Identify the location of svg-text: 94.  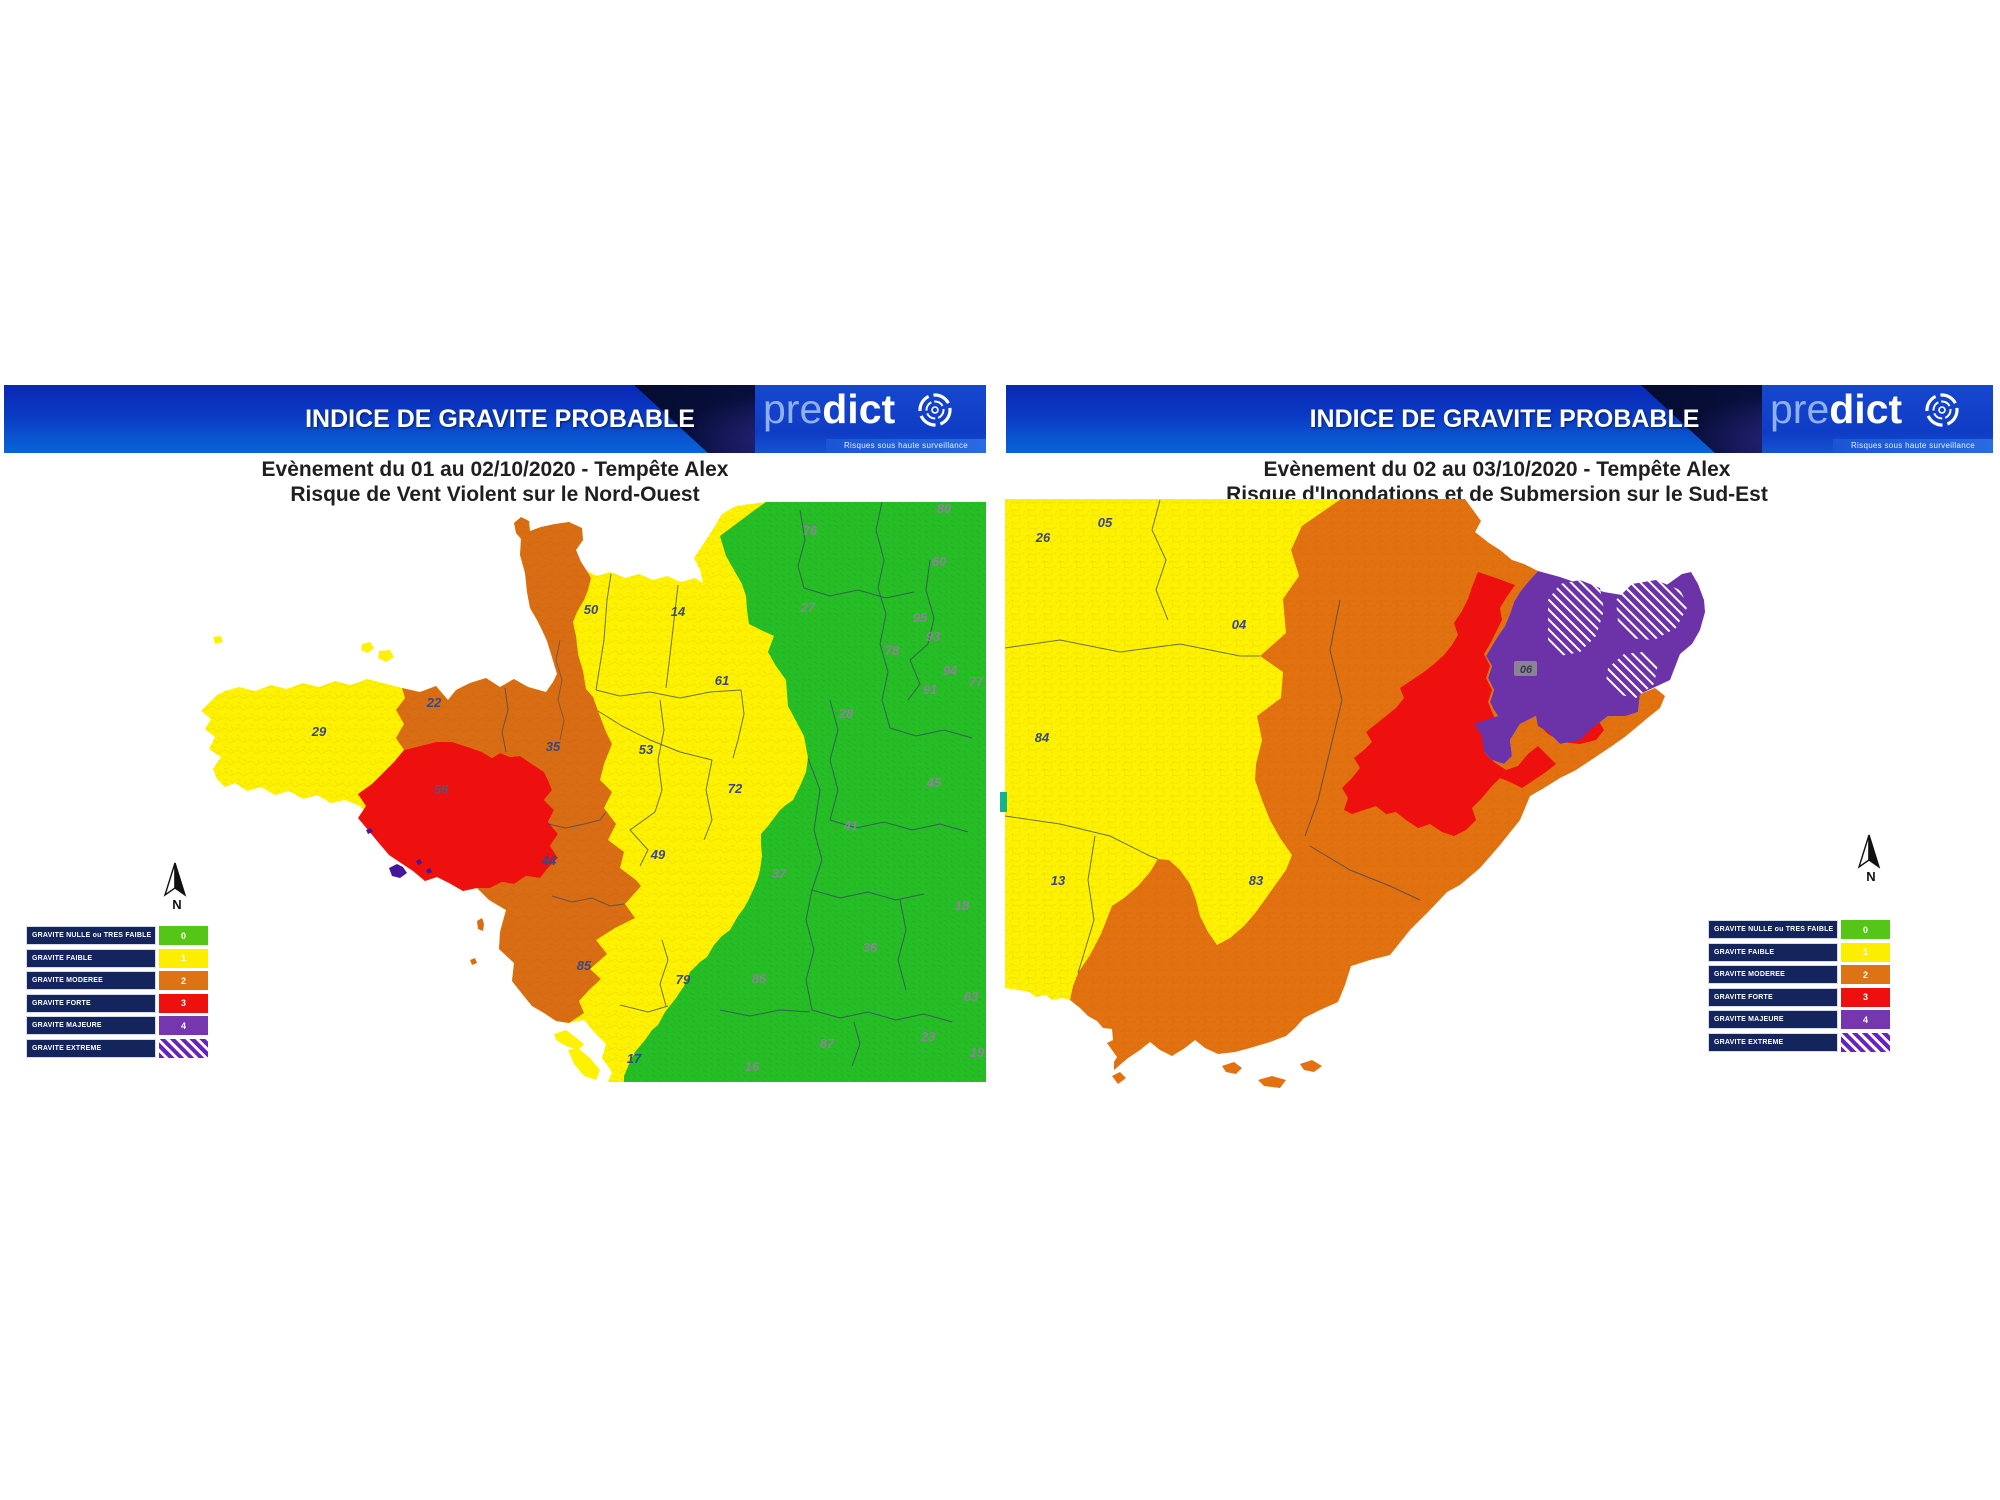
(950, 670).